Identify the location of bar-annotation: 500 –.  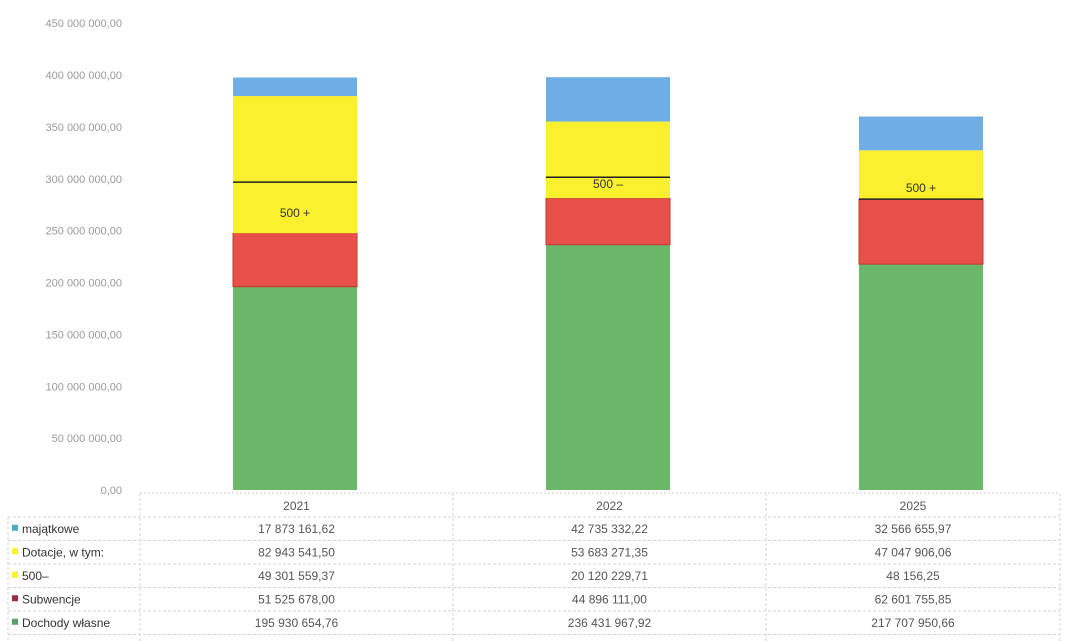
(608, 184).